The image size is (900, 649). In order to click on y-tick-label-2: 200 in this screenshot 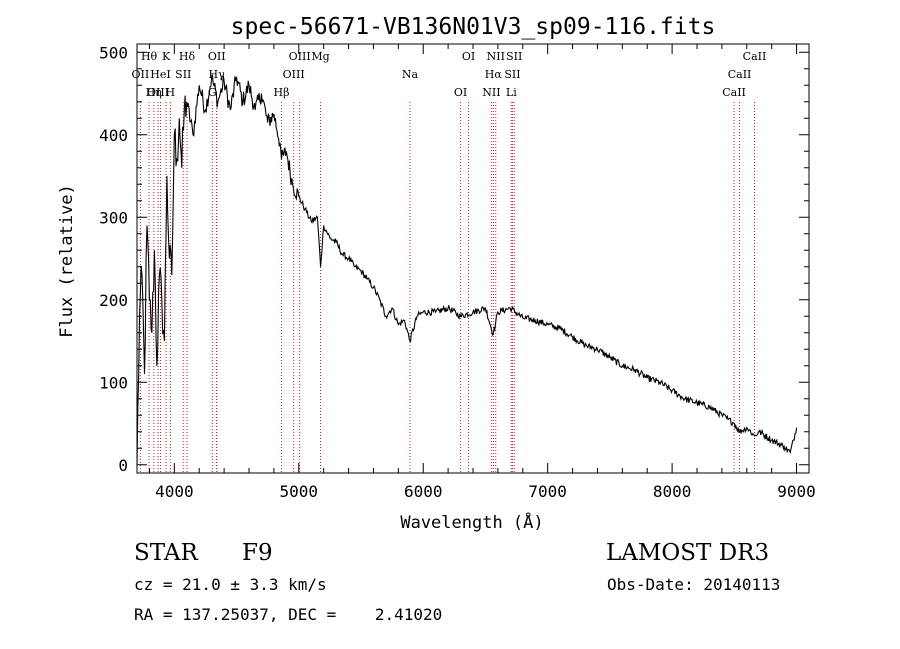, I will do `click(113, 300)`.